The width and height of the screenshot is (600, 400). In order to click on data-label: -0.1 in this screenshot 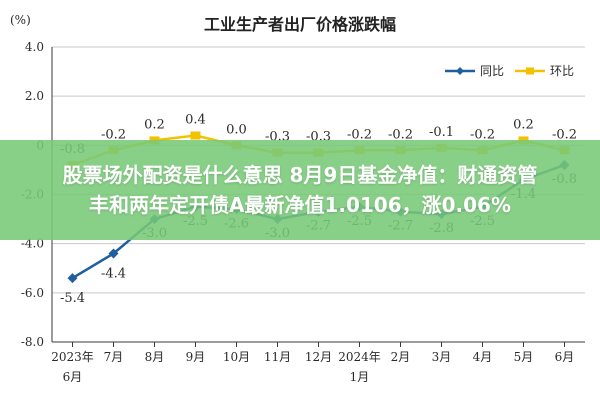, I will do `click(441, 132)`.